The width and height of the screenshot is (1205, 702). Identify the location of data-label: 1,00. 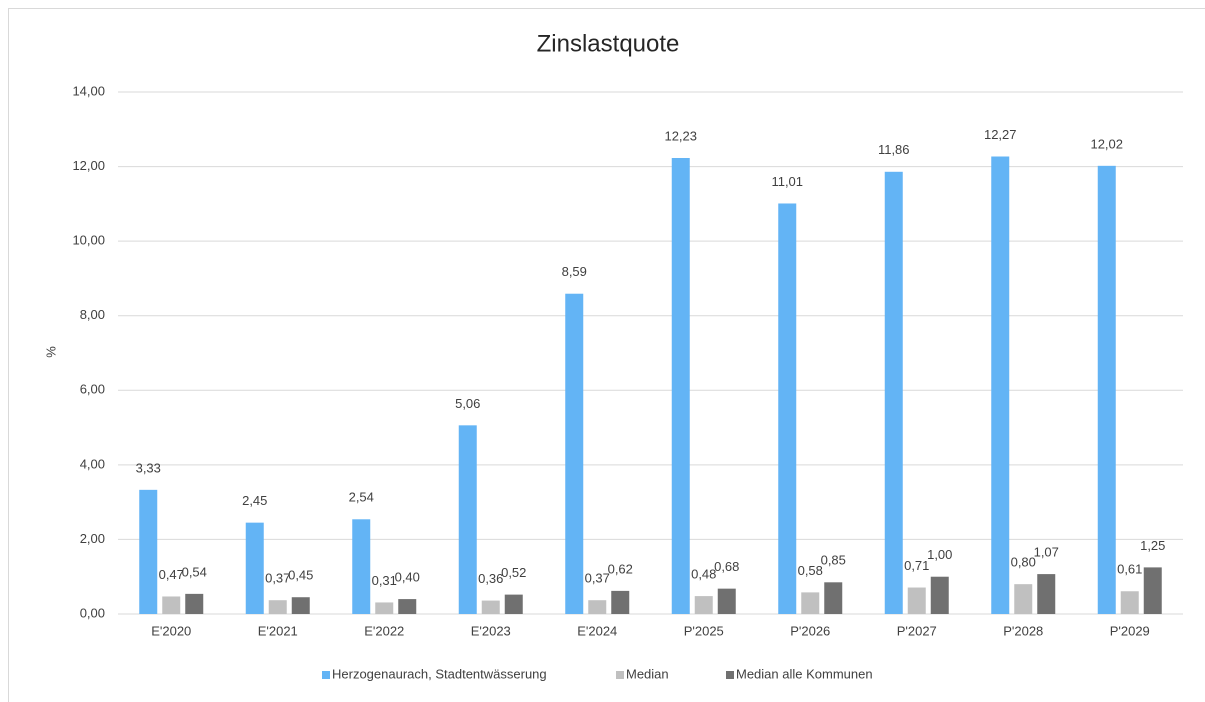
(939, 554).